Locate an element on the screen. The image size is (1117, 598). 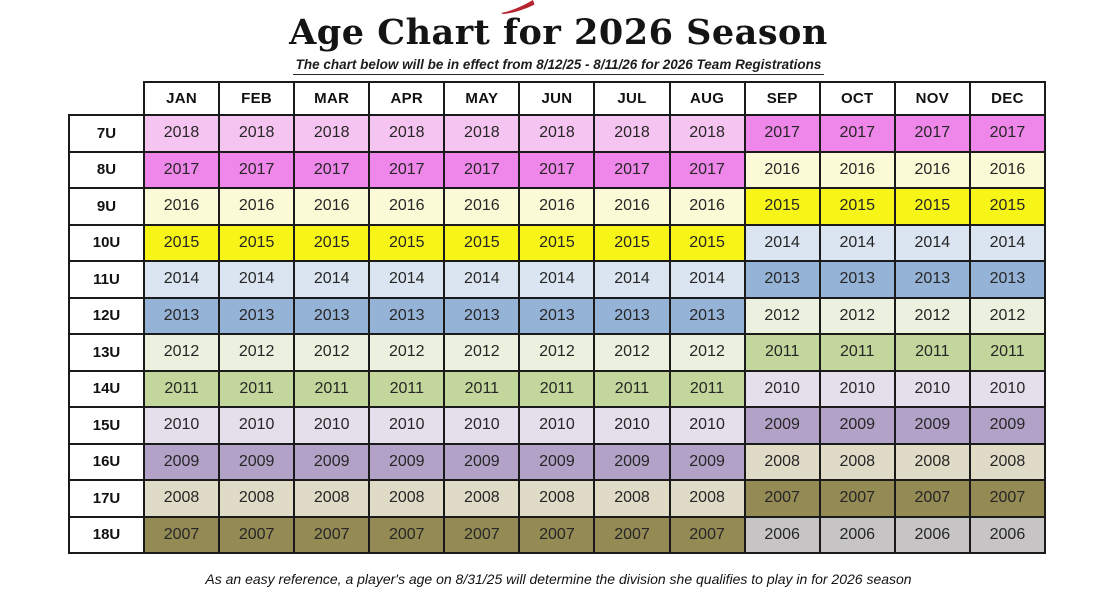
month-header-jun: JUN is located at coordinates (557, 98).